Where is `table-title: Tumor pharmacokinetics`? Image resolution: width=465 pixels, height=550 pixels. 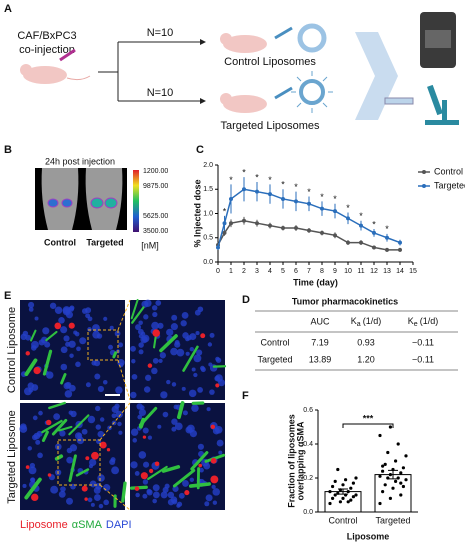
table-title: Tumor pharmacokinetics is located at coordinates (345, 301).